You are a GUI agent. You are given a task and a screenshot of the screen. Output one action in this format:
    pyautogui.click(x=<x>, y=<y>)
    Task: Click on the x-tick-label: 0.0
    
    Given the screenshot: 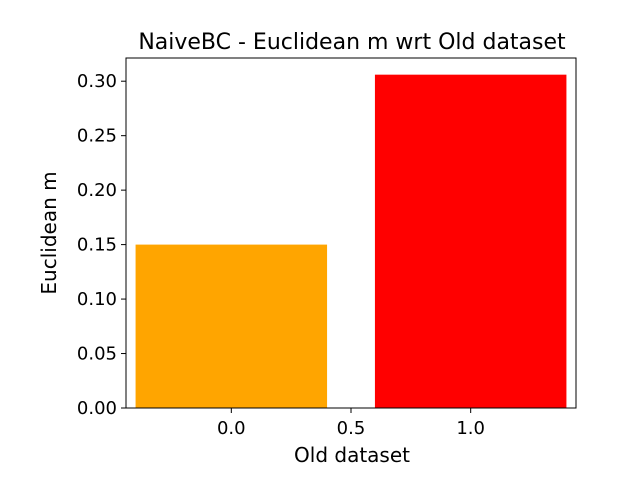 What is the action you would take?
    pyautogui.click(x=231, y=428)
    